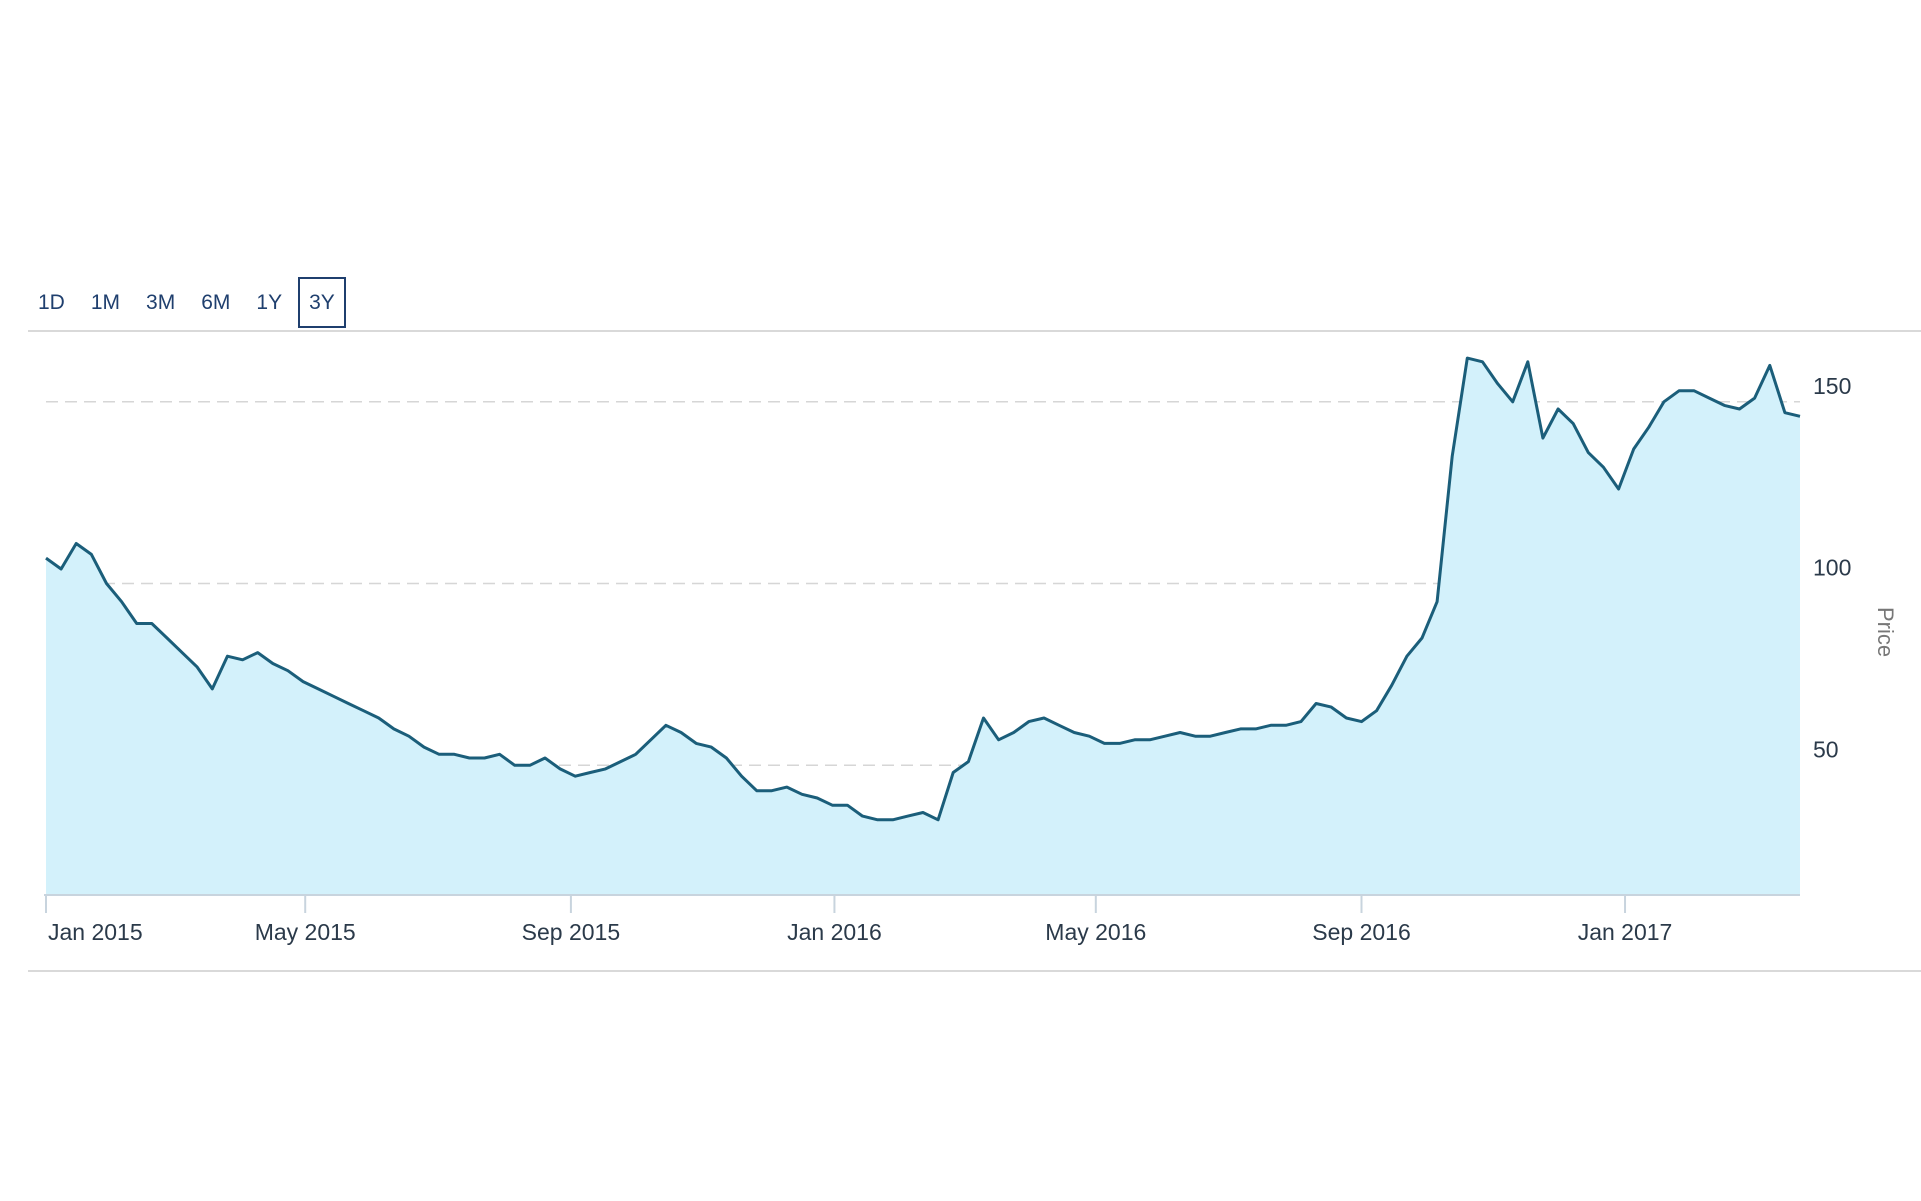  Describe the element at coordinates (1826, 749) in the screenshot. I see `y-tick-label-0: 50` at that location.